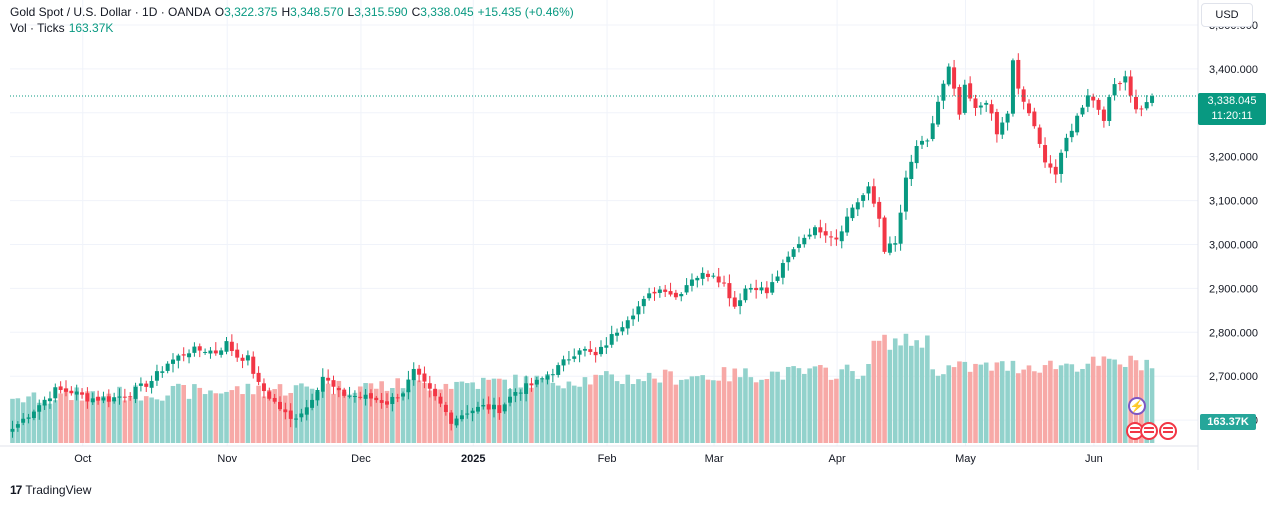  Describe the element at coordinates (219, 12) in the screenshot. I see `open-label: O` at that location.